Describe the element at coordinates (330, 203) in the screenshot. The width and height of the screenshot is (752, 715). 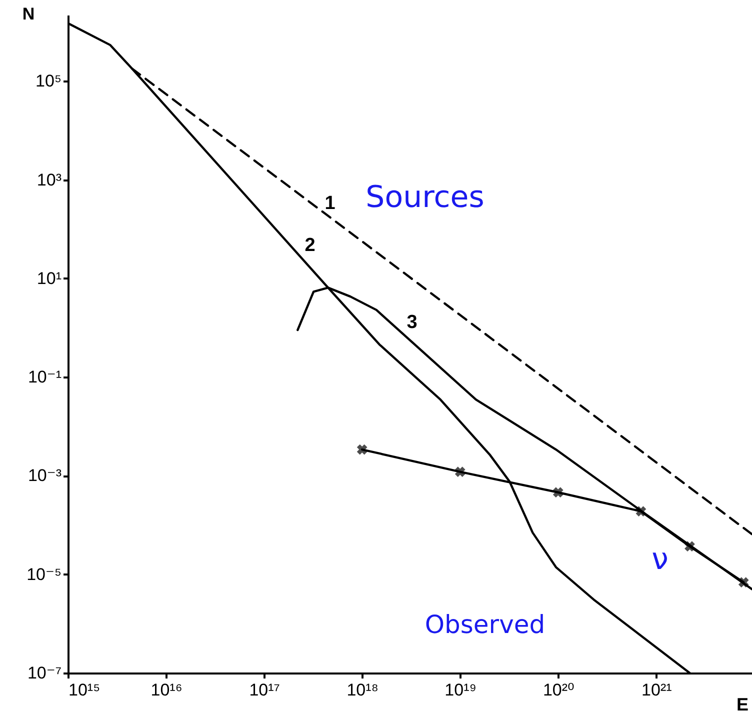
I see `series-label: 1` at that location.